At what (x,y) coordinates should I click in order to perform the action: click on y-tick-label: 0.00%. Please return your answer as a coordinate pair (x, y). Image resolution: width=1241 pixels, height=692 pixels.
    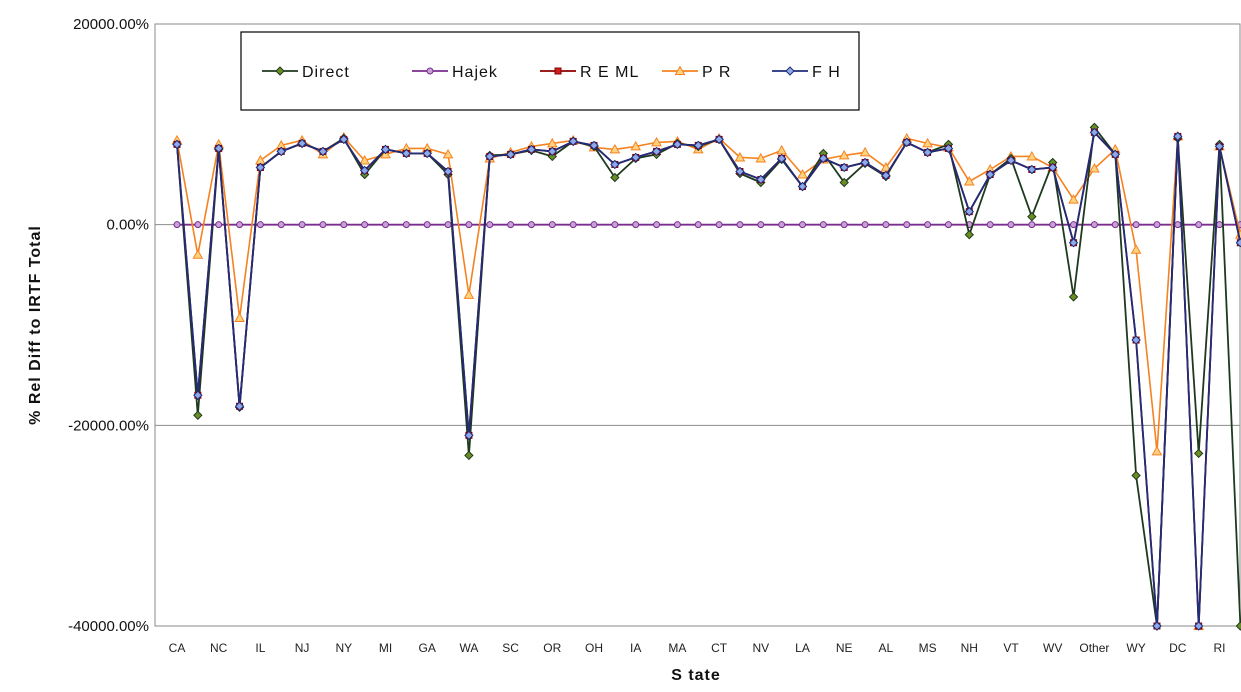
    Looking at the image, I should click on (127, 225).